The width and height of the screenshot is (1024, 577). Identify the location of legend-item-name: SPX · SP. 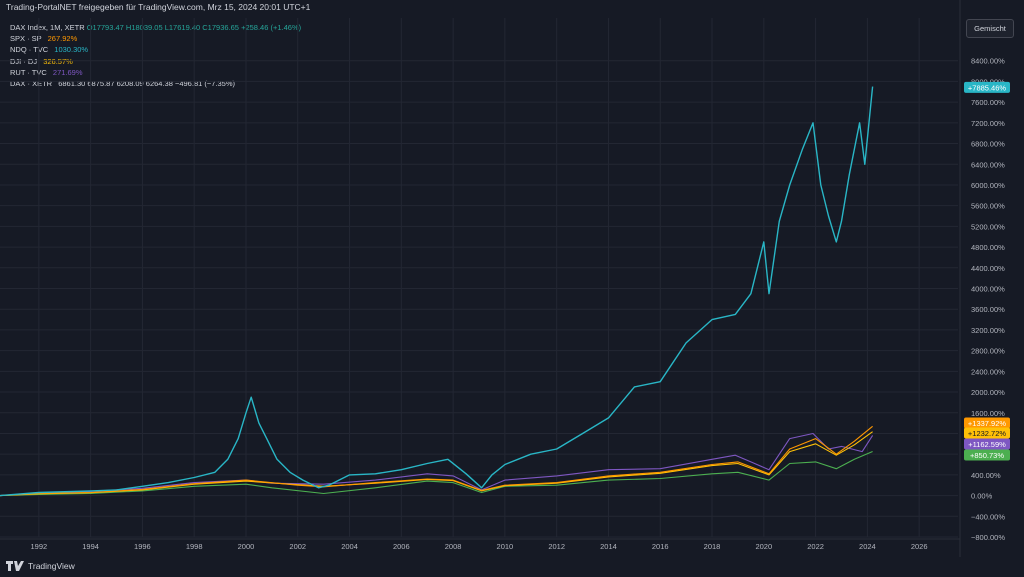
(26, 39).